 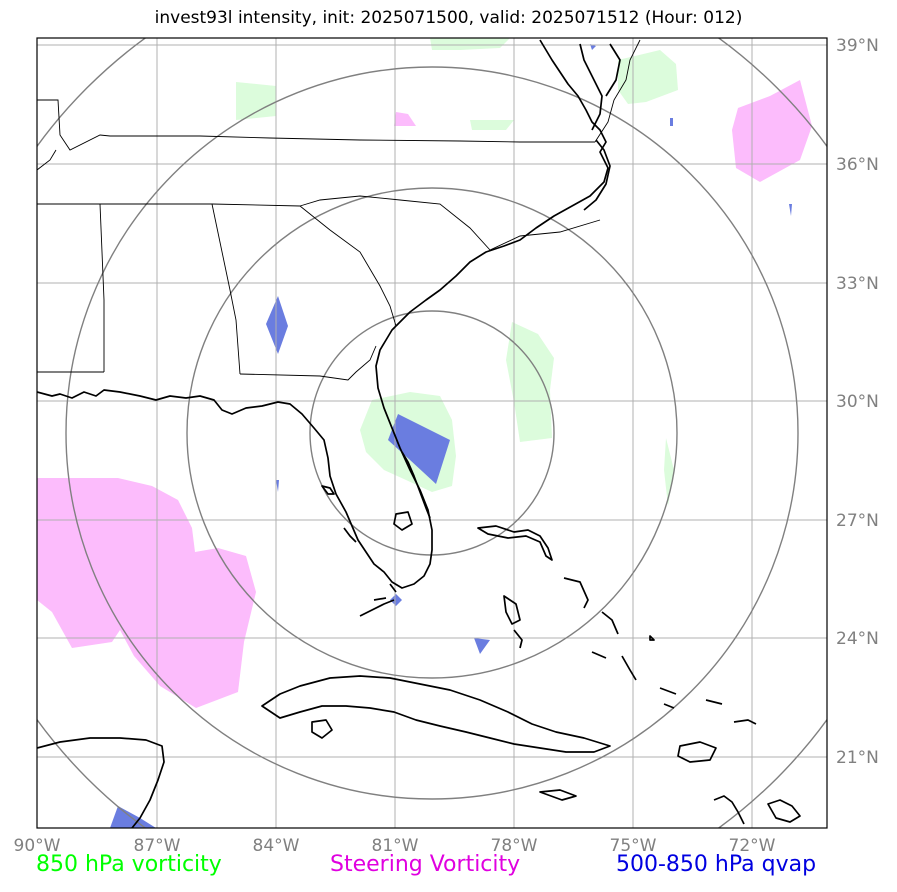 I want to click on latitude-labels: 39°N 36°N 33°N 30°N 27°N 24°N 21°N, so click(x=857, y=402).